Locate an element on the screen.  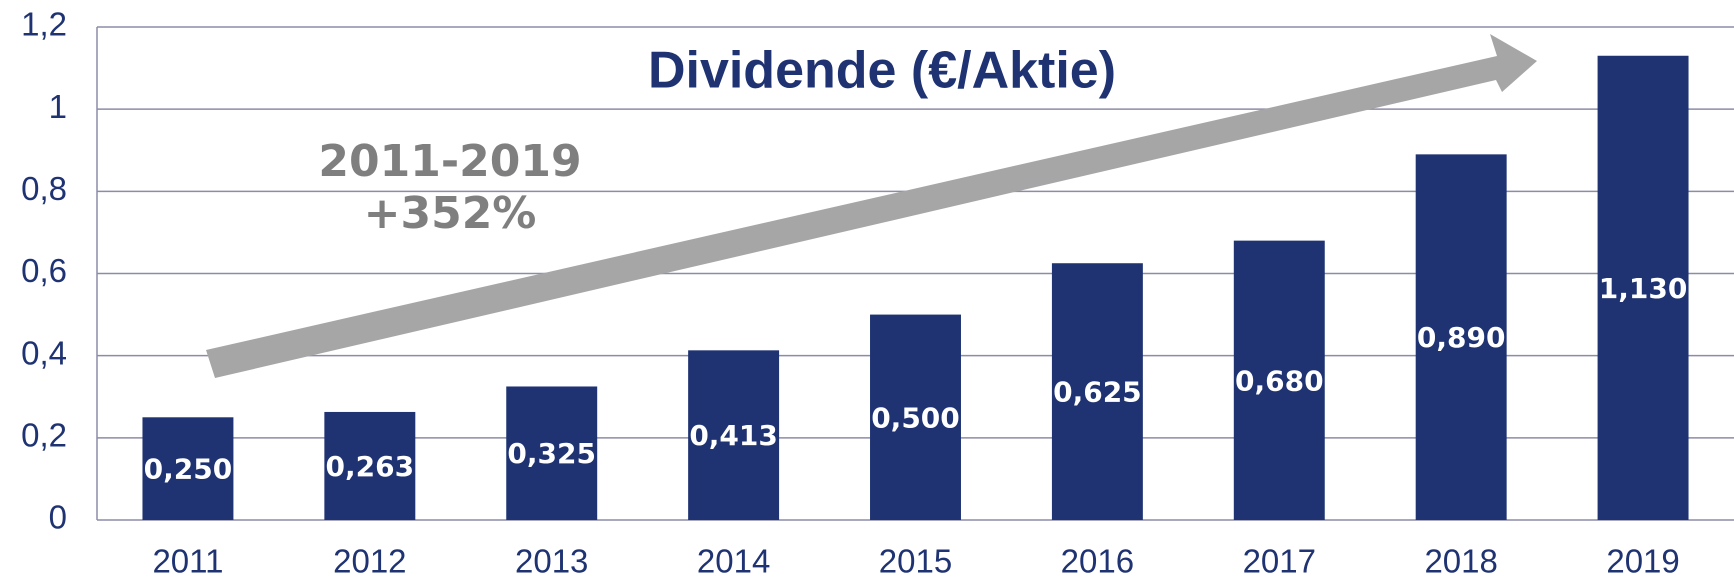
x-tick-label: 2014 is located at coordinates (733, 561).